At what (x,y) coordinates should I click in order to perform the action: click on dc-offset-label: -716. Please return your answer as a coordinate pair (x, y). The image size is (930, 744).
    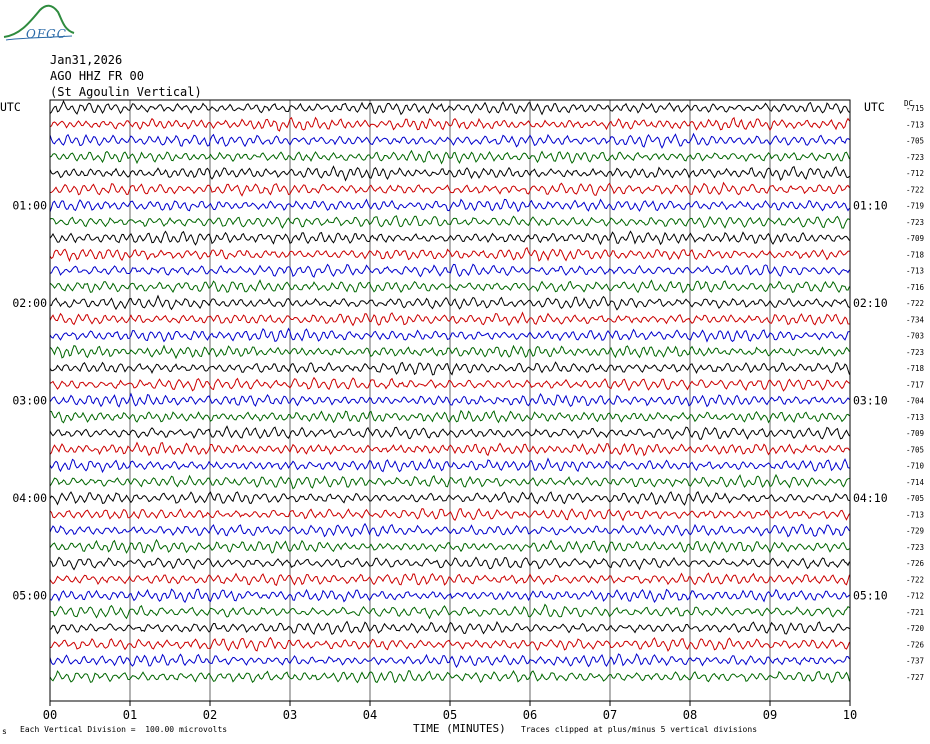
    Looking at the image, I should click on (915, 287).